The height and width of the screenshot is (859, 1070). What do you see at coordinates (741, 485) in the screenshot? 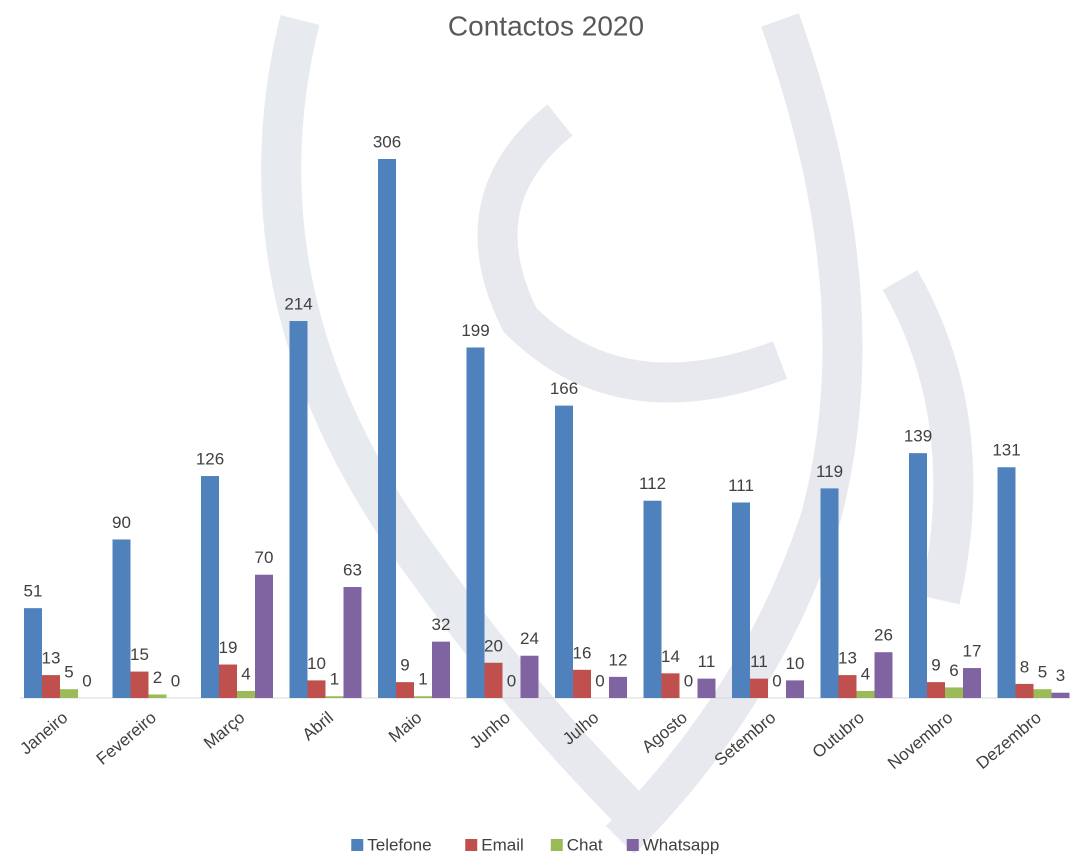
I see `data-label: 111` at bounding box center [741, 485].